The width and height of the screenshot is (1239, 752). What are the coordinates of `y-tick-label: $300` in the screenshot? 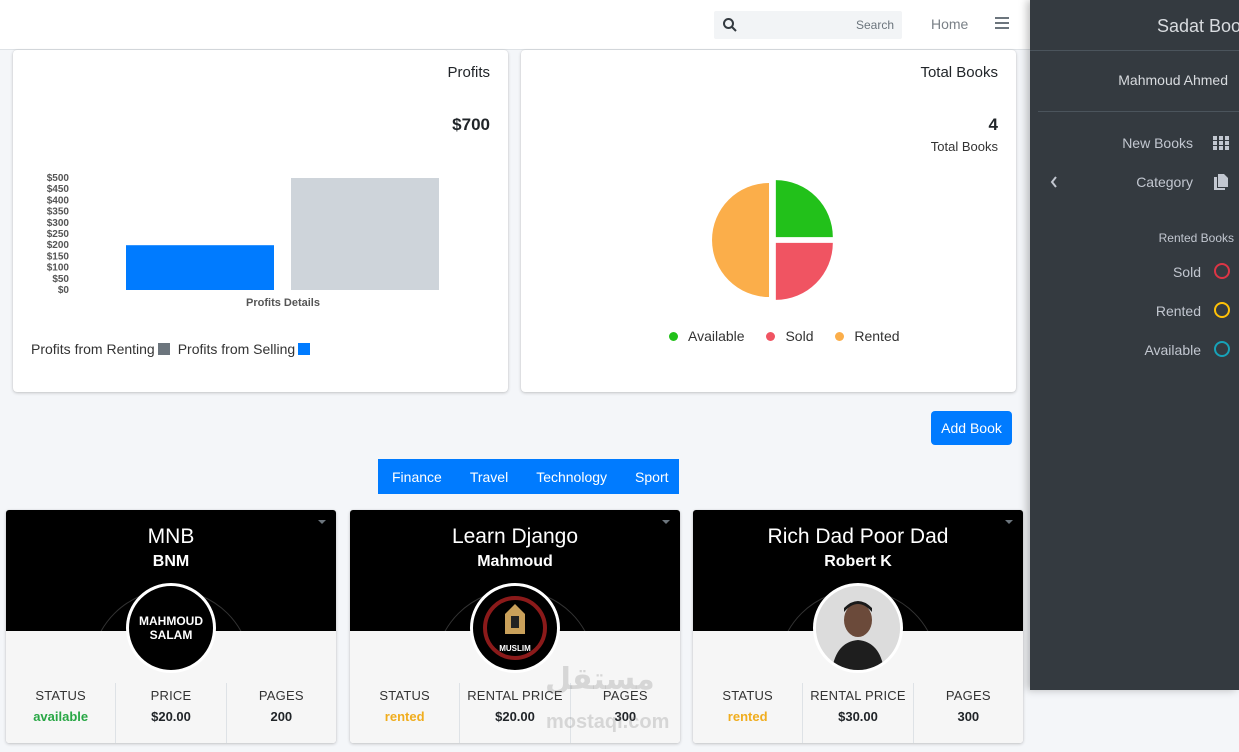 It's located at (58, 223).